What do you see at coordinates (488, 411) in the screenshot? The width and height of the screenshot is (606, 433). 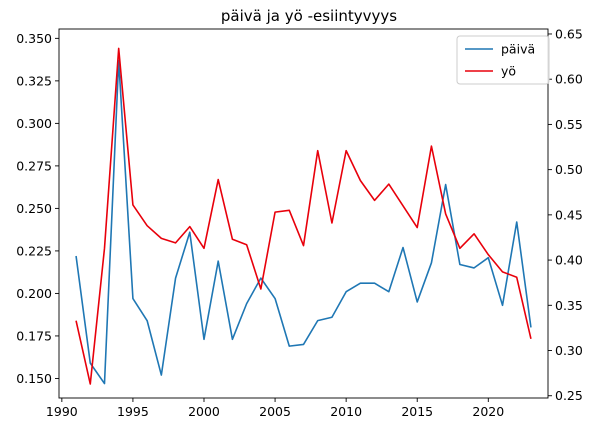 I see `x-tick-label-2020: 2020` at bounding box center [488, 411].